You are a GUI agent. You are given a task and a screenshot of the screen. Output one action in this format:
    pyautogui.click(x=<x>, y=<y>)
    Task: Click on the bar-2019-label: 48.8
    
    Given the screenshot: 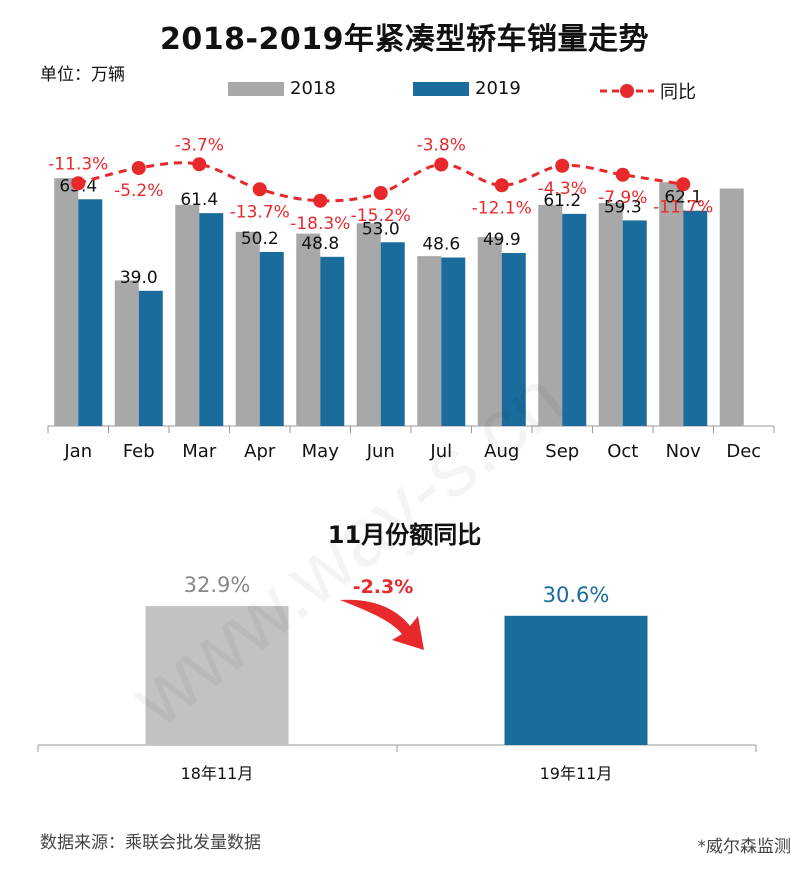 What is the action you would take?
    pyautogui.click(x=320, y=244)
    